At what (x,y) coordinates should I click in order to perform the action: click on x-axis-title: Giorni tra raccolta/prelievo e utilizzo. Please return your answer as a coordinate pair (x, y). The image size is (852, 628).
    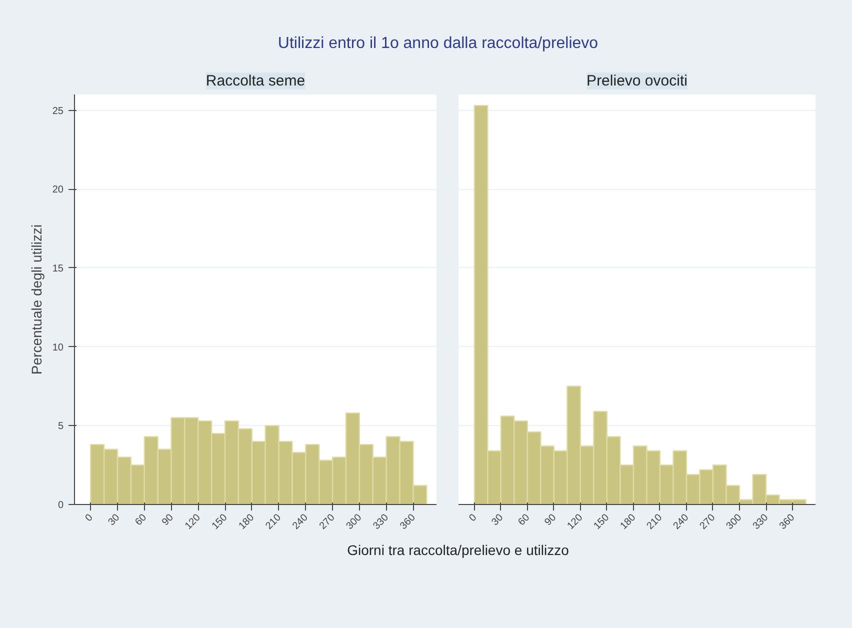
    Looking at the image, I should click on (458, 550).